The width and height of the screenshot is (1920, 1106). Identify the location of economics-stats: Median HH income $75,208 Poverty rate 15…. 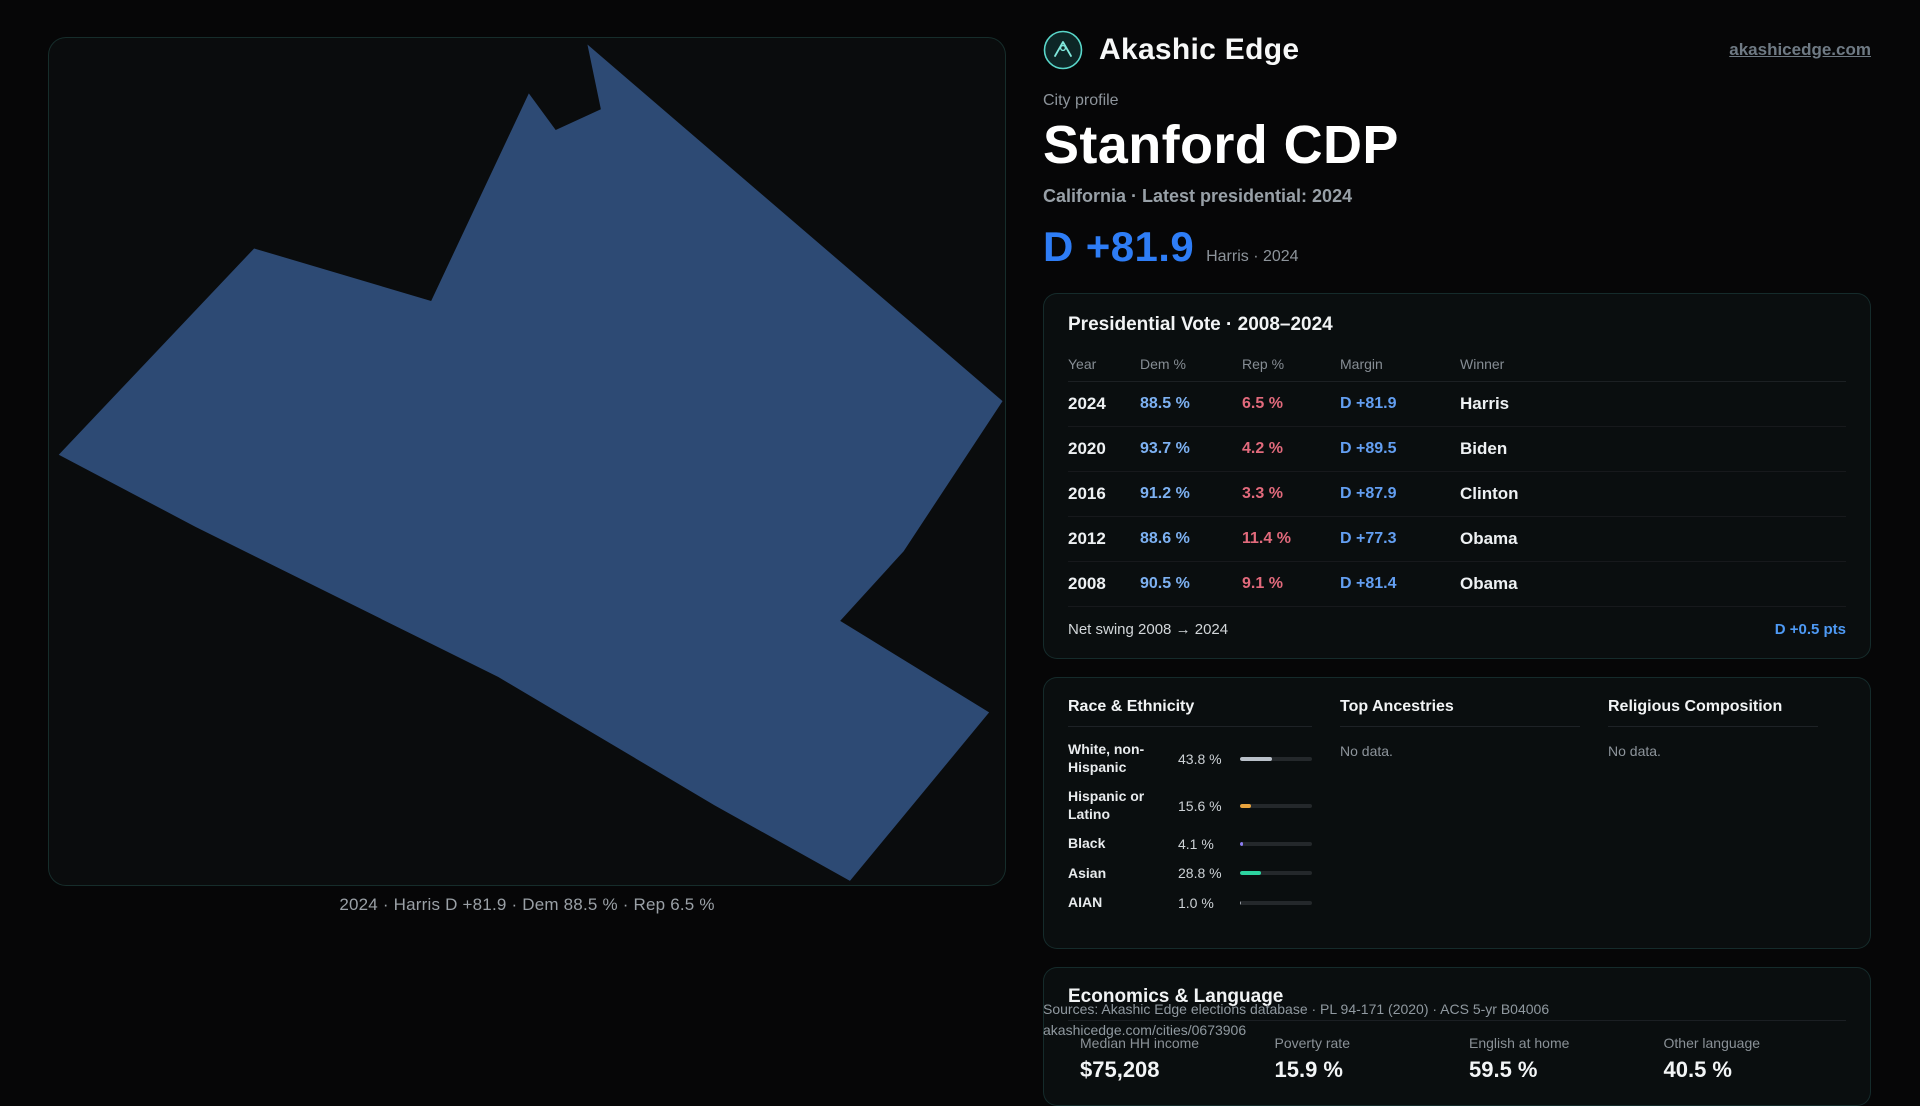
(1457, 1051).